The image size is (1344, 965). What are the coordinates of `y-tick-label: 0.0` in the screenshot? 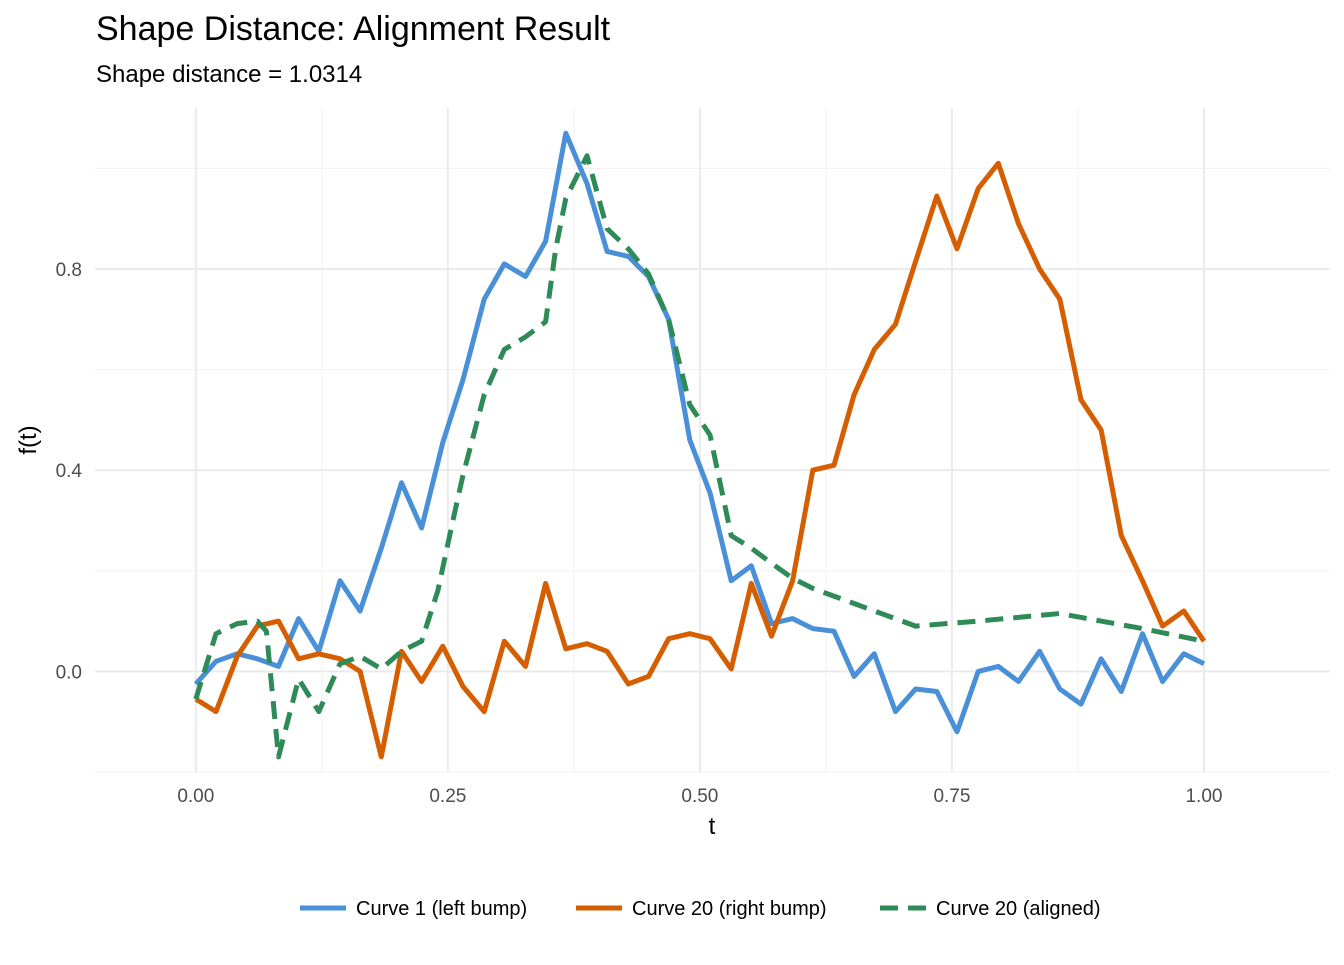 It's located at (69, 672).